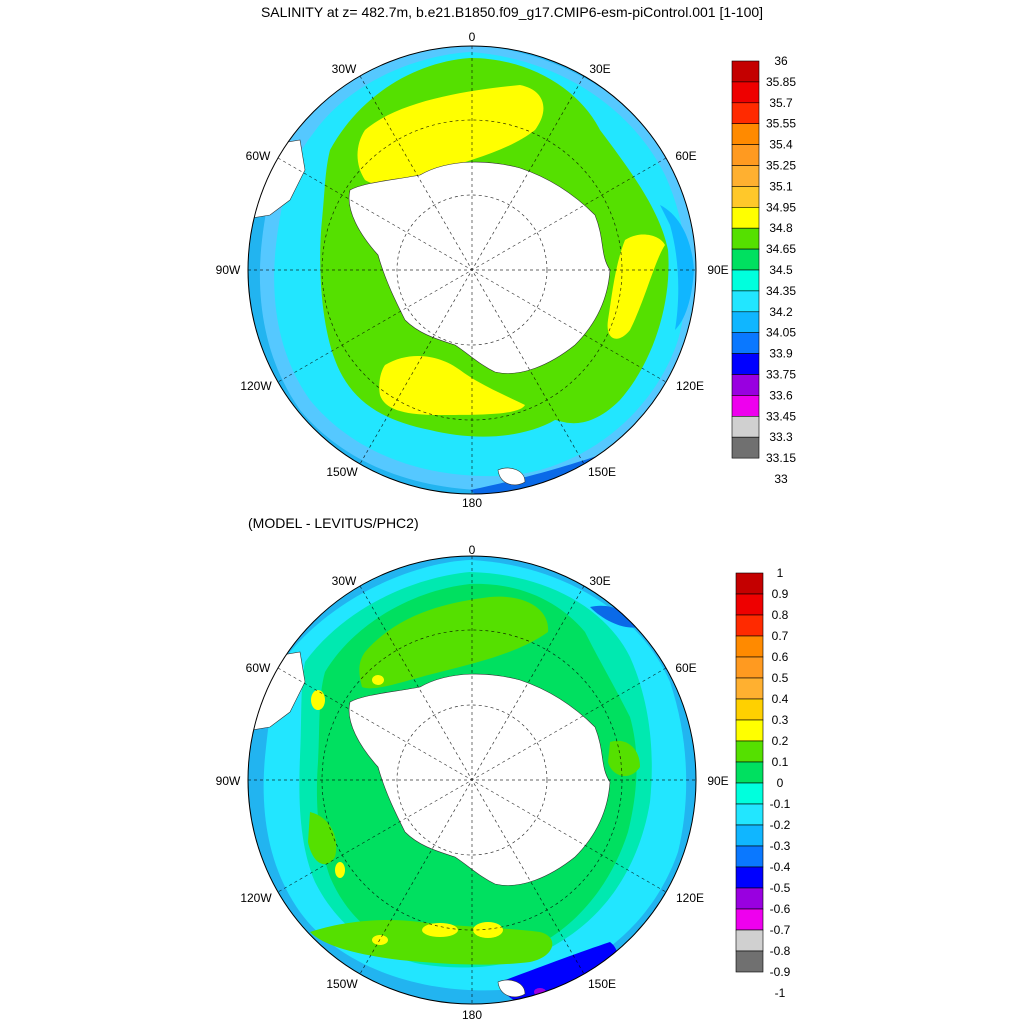 This screenshot has height=1024, width=1024. I want to click on colorbar-label: -0.7, so click(780, 930).